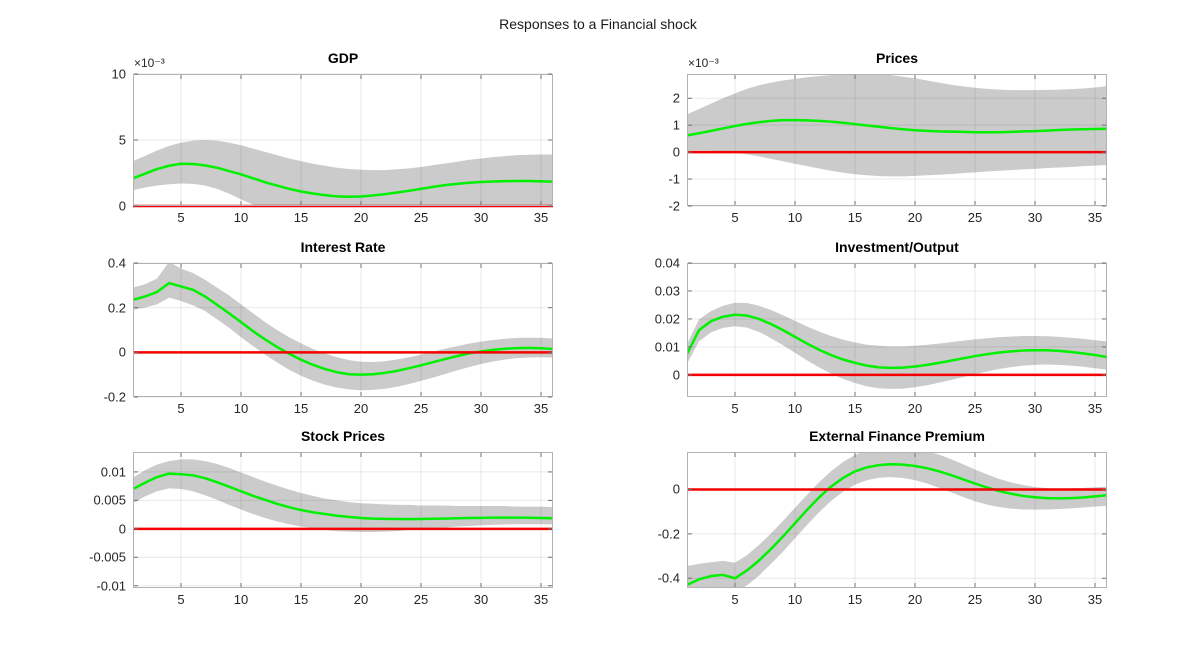 The width and height of the screenshot is (1196, 658). Describe the element at coordinates (674, 179) in the screenshot. I see `y-tick-label: -1` at that location.